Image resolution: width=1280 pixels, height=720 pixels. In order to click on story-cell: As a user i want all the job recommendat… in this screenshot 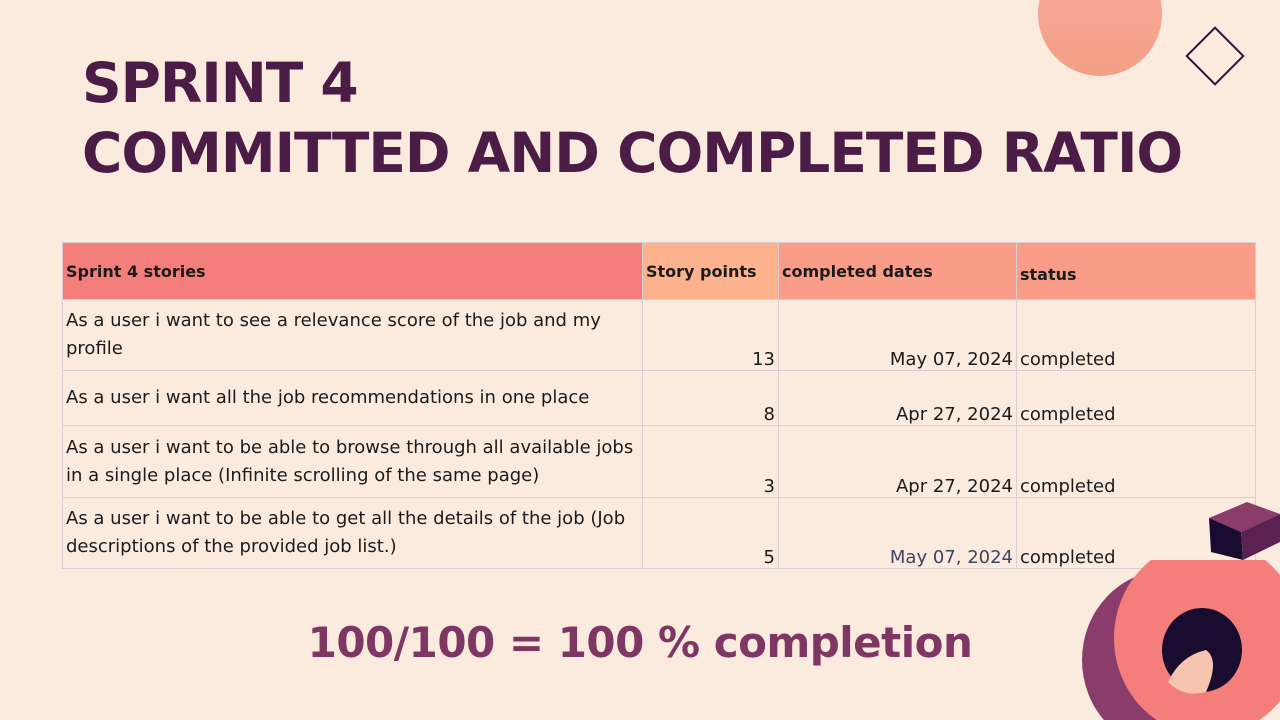, I will do `click(352, 398)`.